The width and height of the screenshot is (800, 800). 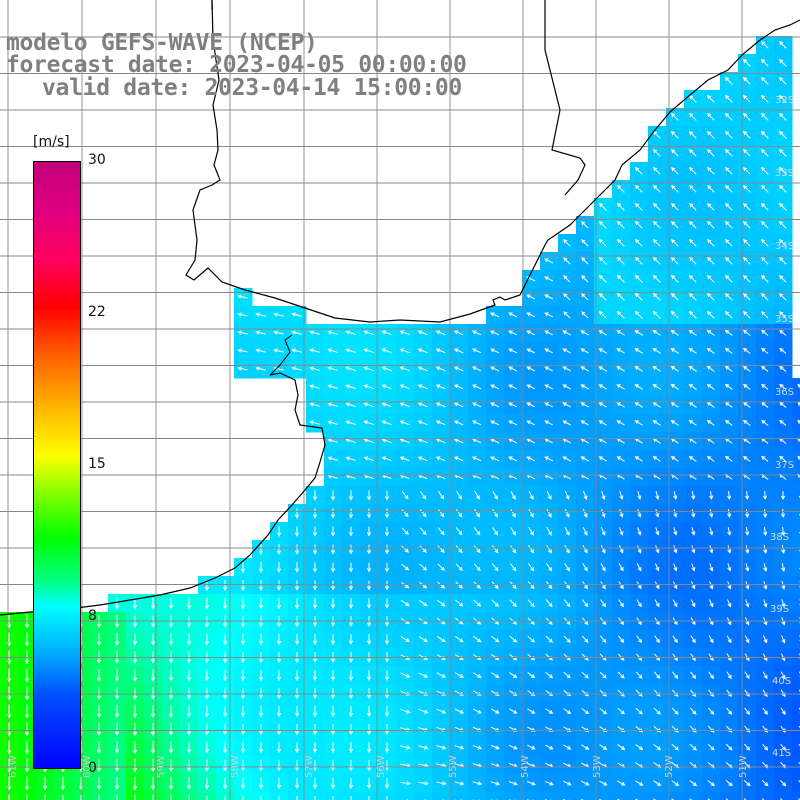 I want to click on lon-label: 59W, so click(x=161, y=766).